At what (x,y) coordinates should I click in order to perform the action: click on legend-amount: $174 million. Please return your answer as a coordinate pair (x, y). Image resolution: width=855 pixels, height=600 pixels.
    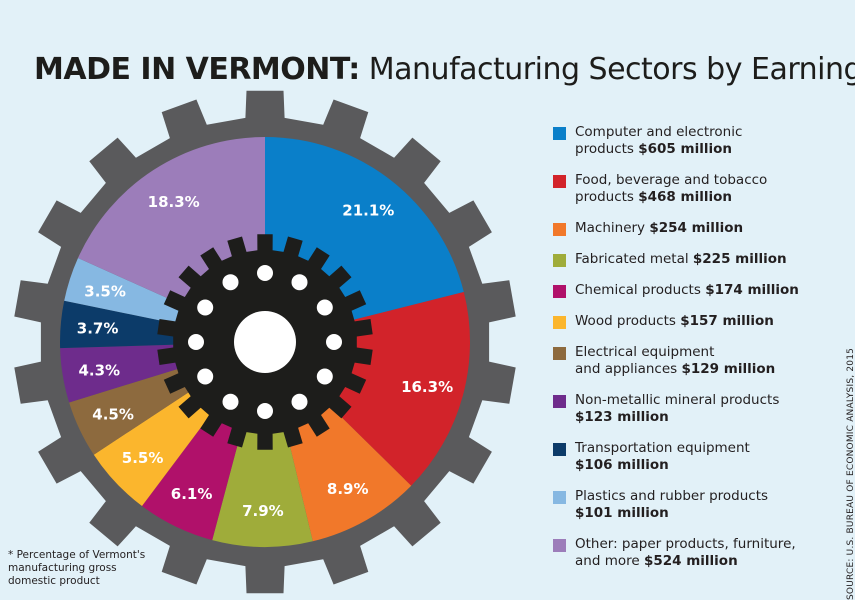
    Looking at the image, I should click on (752, 290).